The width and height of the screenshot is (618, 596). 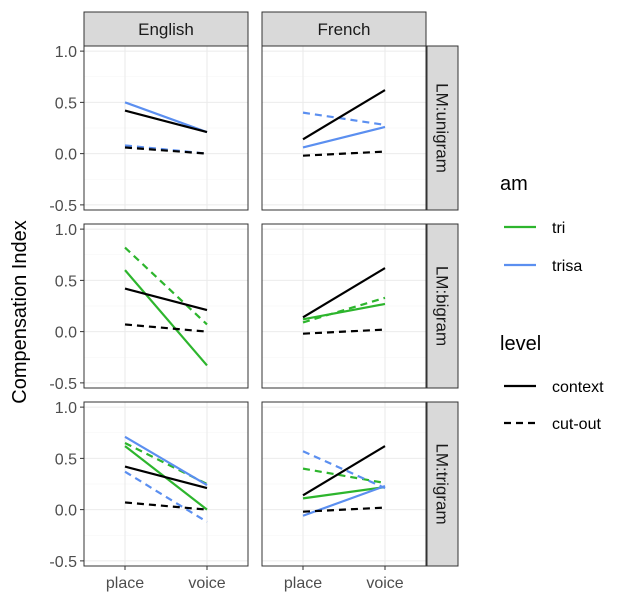 I want to click on panel-lm-bigram-english, so click(x=166, y=306).